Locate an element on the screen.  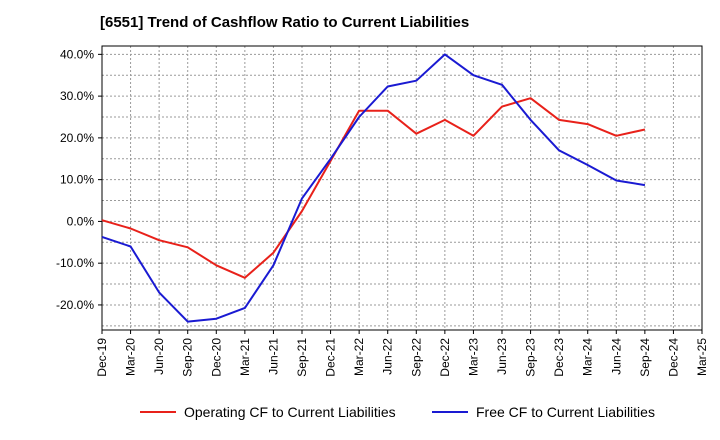
x-tick-label: Jun-20 is located at coordinates (159, 356).